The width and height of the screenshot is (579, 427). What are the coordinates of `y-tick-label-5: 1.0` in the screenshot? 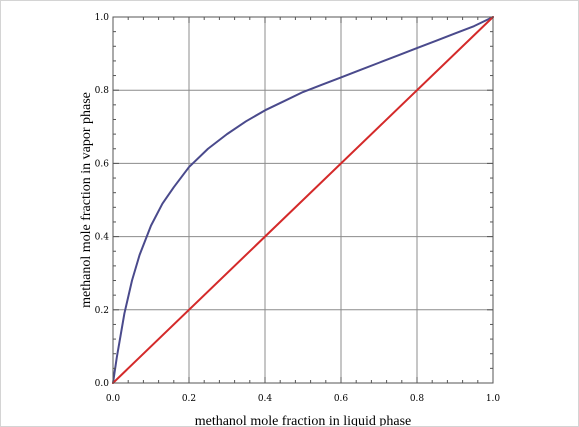 It's located at (102, 18).